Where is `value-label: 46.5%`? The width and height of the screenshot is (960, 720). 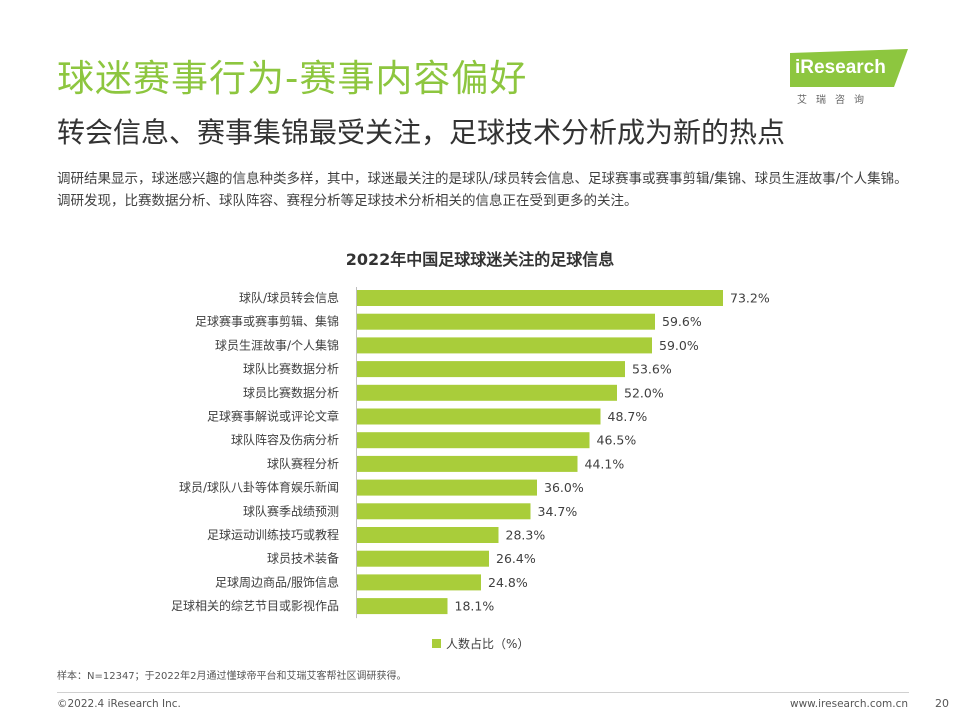 value-label: 46.5% is located at coordinates (617, 440).